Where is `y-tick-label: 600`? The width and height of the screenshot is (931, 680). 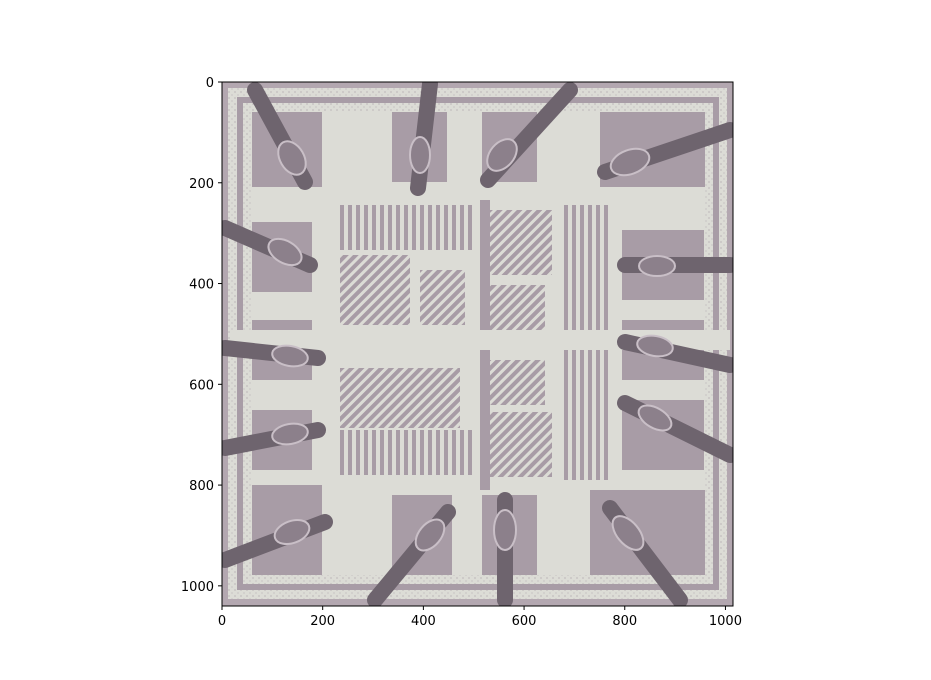
y-tick-label: 600 is located at coordinates (201, 385).